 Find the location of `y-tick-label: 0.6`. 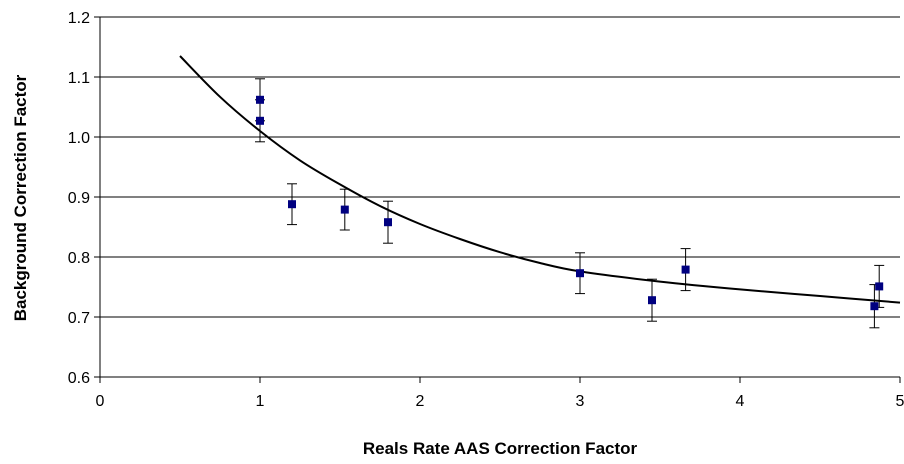

y-tick-label: 0.6 is located at coordinates (79, 378).